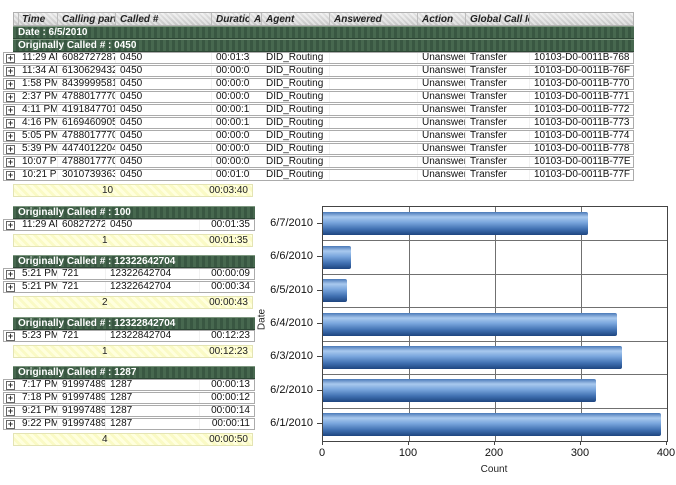 This screenshot has height=485, width=676. Describe the element at coordinates (231, 110) in the screenshot. I see `cell-duration: 00:00:15` at that location.